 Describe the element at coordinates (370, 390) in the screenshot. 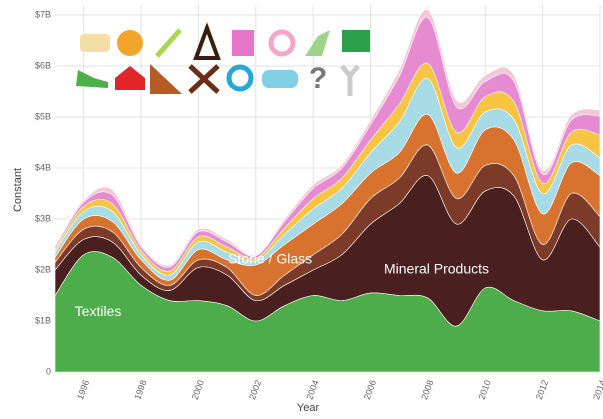

I see `x-tick-label: 2006` at that location.